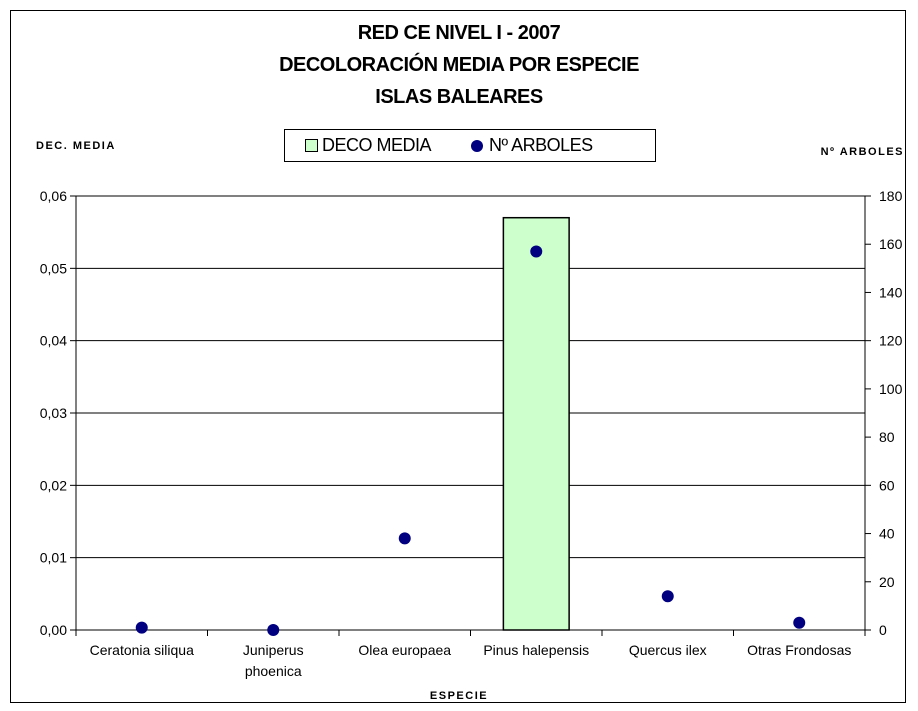 Image resolution: width=918 pixels, height=711 pixels. What do you see at coordinates (668, 650) in the screenshot?
I see `x-tick-label: Quercus ilex` at bounding box center [668, 650].